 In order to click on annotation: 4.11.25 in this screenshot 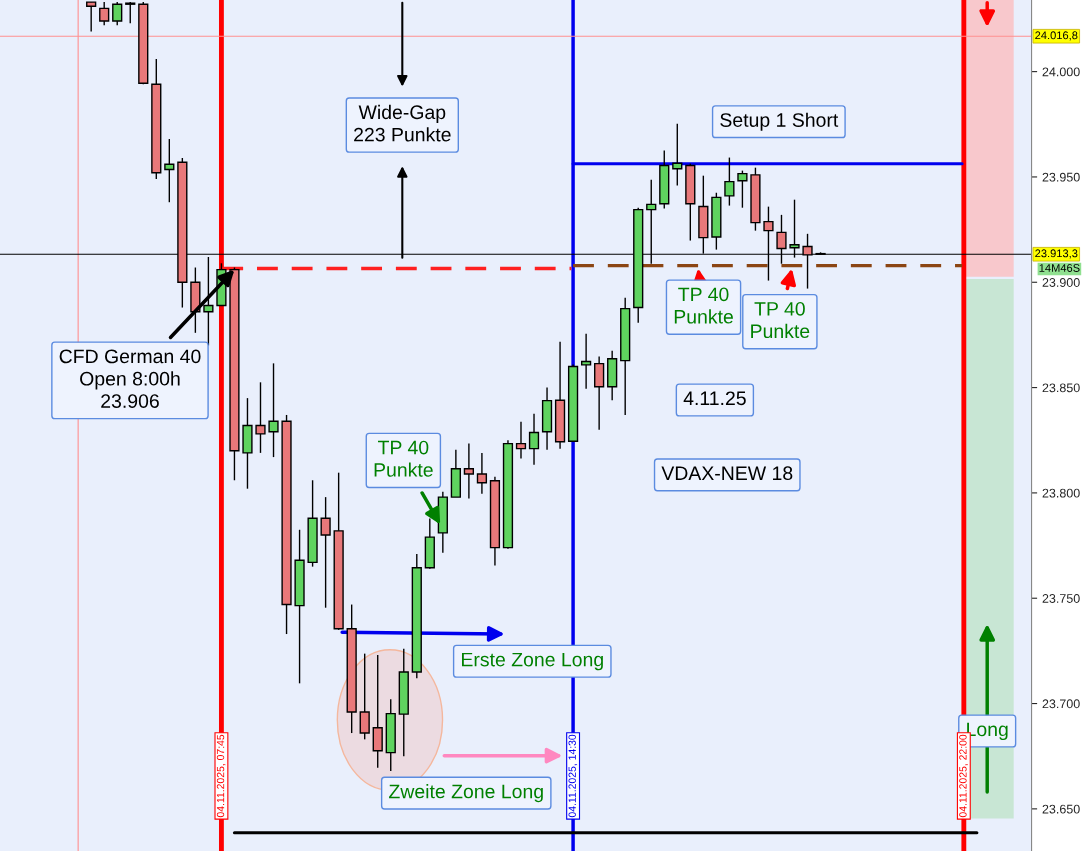, I will do `click(714, 398)`.